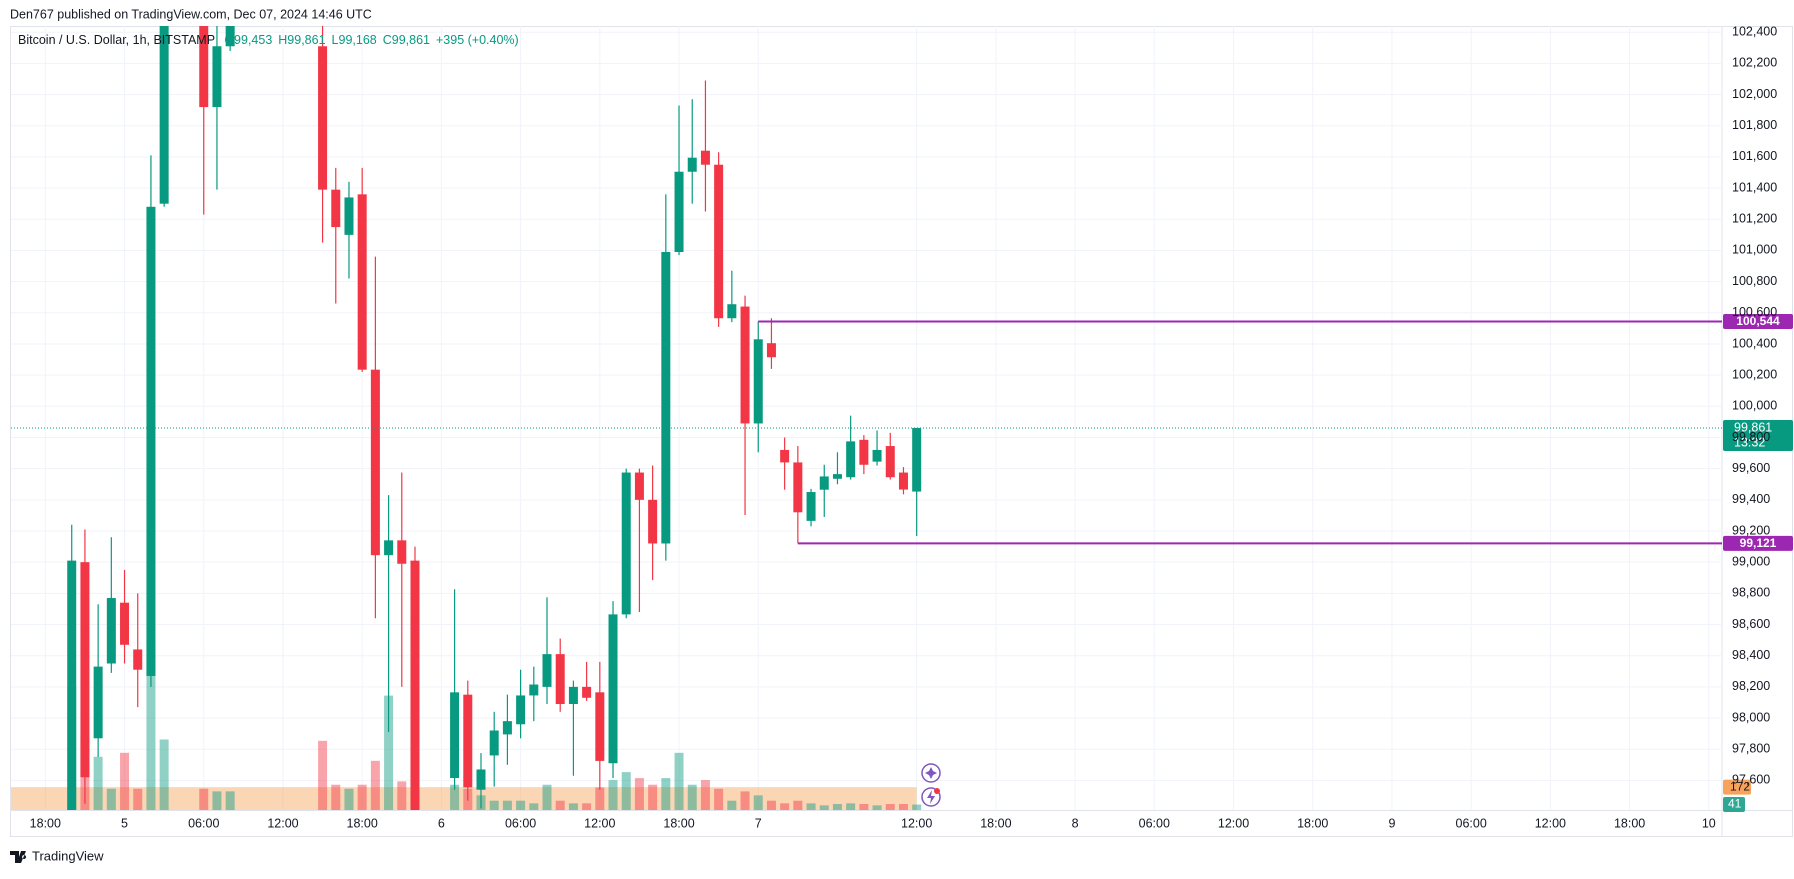 This screenshot has width=1794, height=879. What do you see at coordinates (1751, 624) in the screenshot?
I see `y-tick-label: 98,600` at bounding box center [1751, 624].